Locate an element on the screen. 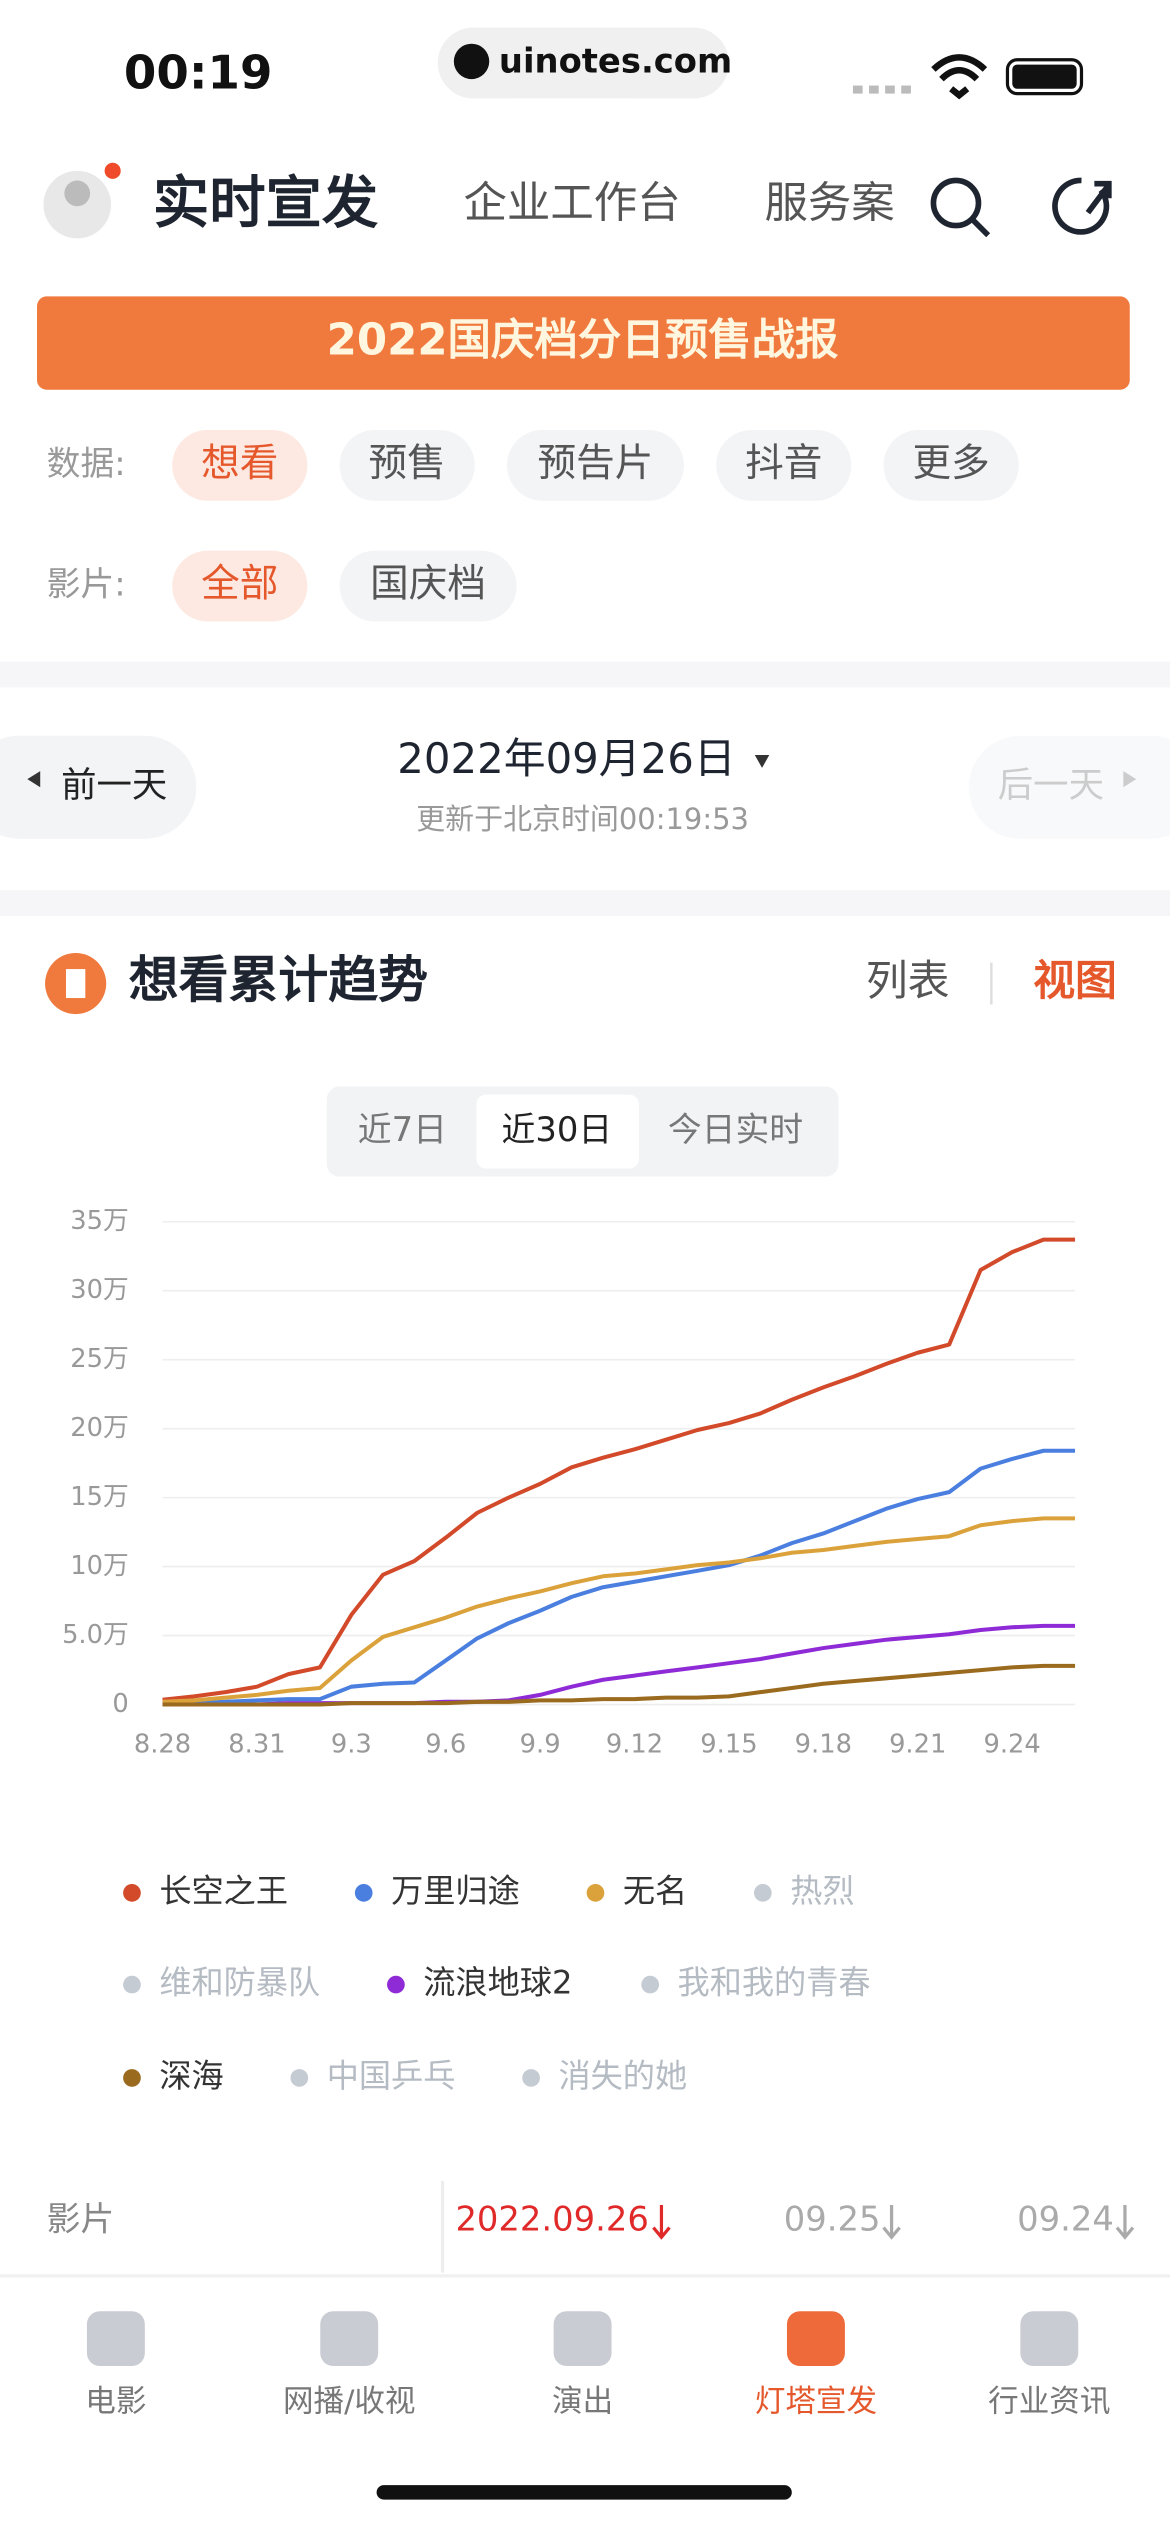 Image resolution: width=1170 pixels, height=2532 pixels. x-tick-label: 9.6 is located at coordinates (445, 1744).